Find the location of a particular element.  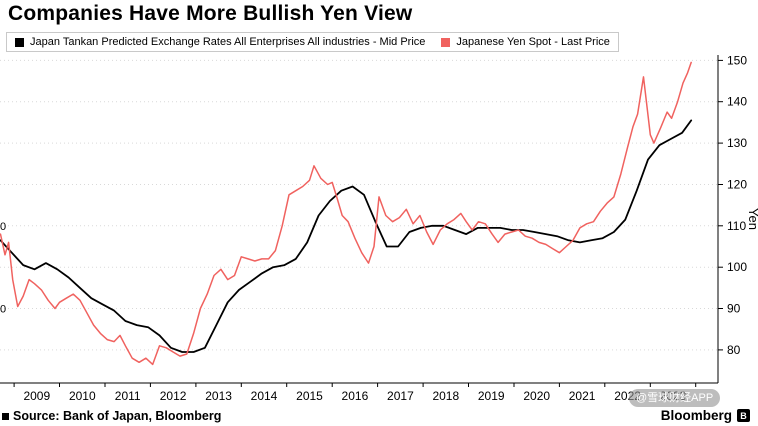

source-note: Source: Bank of Japan, Bloomberg is located at coordinates (111, 416).